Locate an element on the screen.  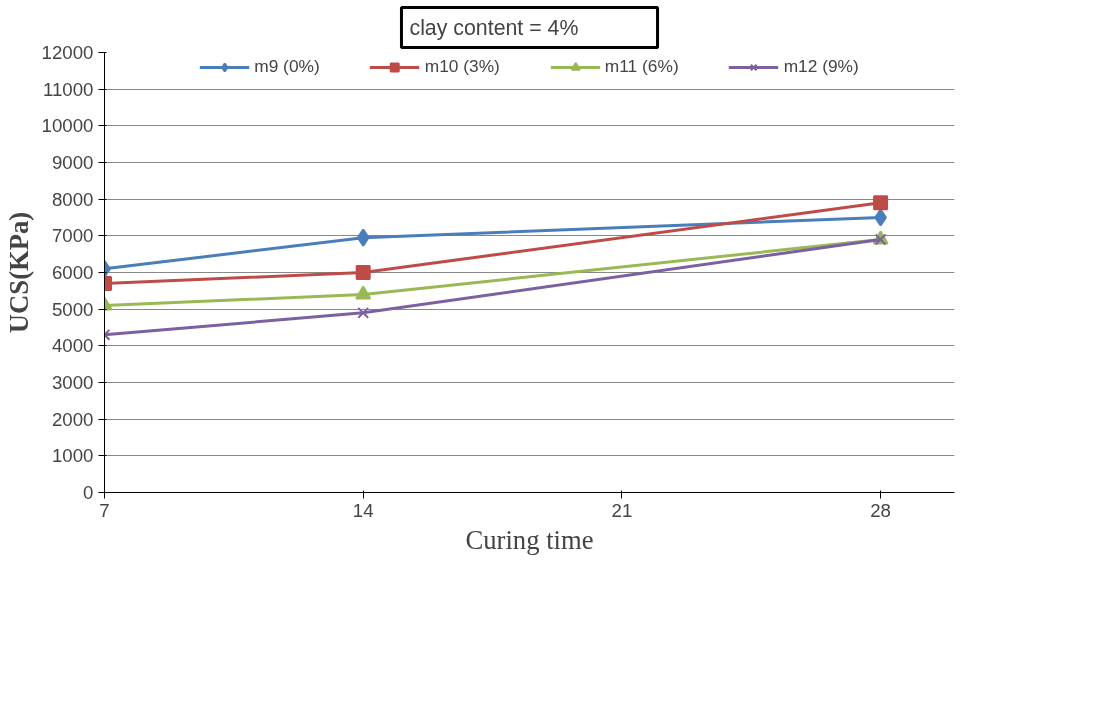
y-tick-label: 5000 is located at coordinates (73, 309).